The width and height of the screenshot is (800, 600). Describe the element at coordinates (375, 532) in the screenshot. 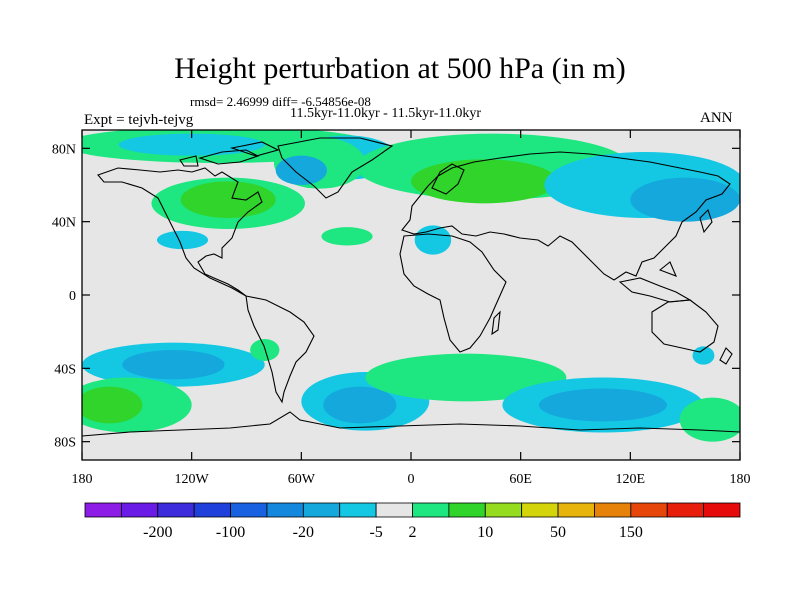

I see `colorbar-label: -5` at that location.